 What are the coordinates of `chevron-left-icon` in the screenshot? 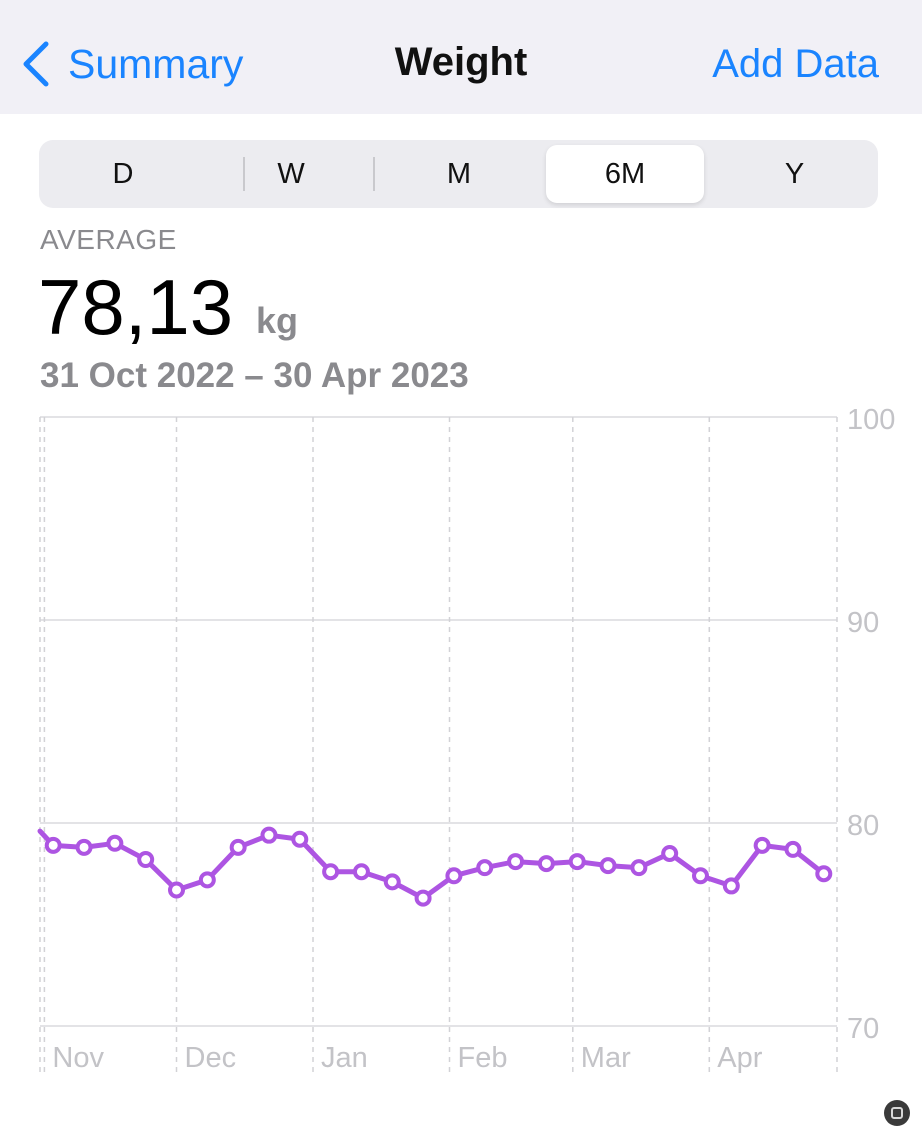 It's located at (36, 64).